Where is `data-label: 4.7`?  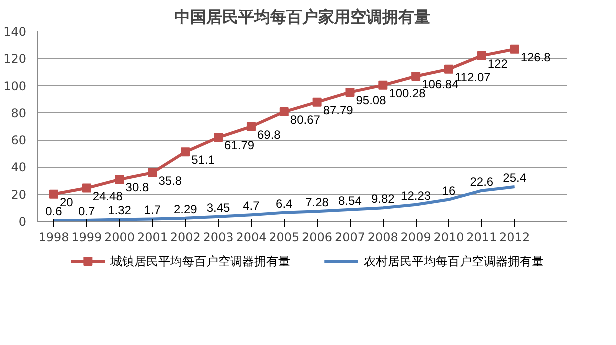
data-label: 4.7 is located at coordinates (251, 206).